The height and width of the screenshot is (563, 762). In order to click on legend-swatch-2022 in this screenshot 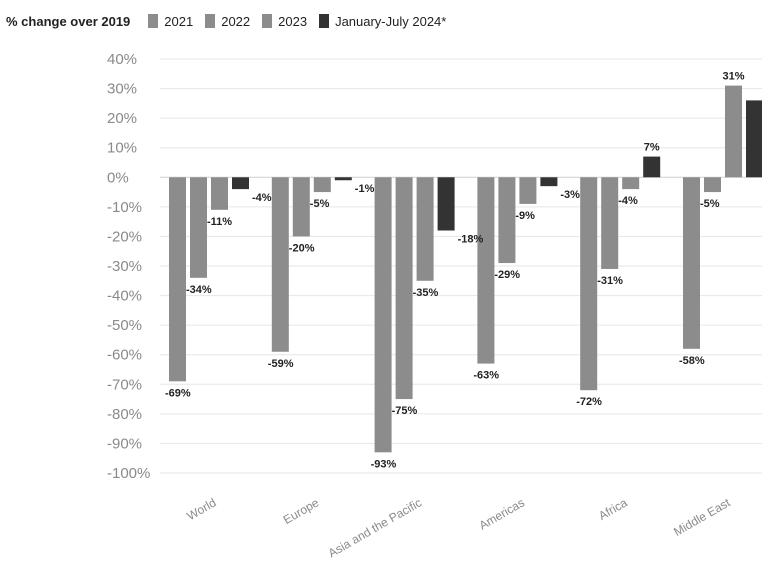, I will do `click(210, 21)`.